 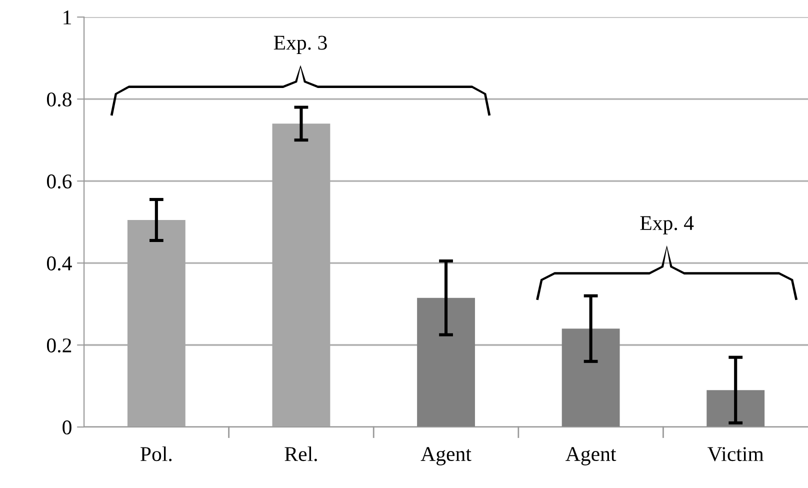 I want to click on y-tick-label: 0.8, so click(x=59, y=99).